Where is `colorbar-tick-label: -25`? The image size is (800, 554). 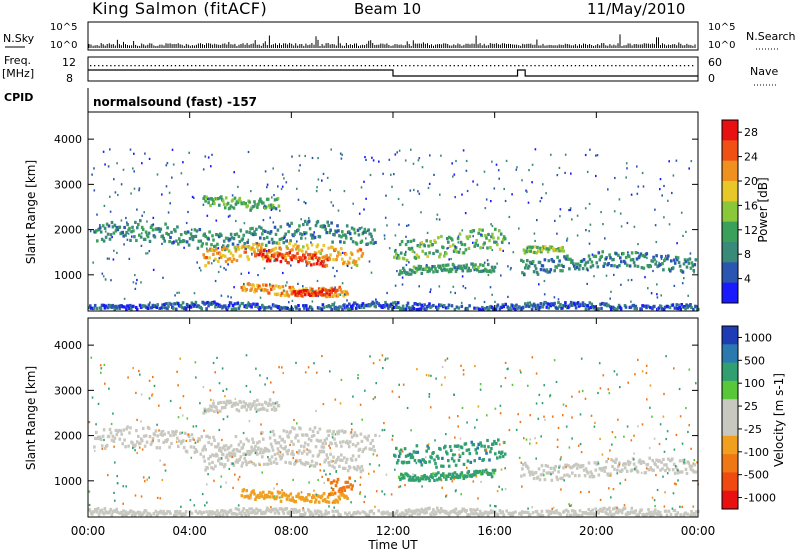 colorbar-tick-label: -25 is located at coordinates (753, 429).